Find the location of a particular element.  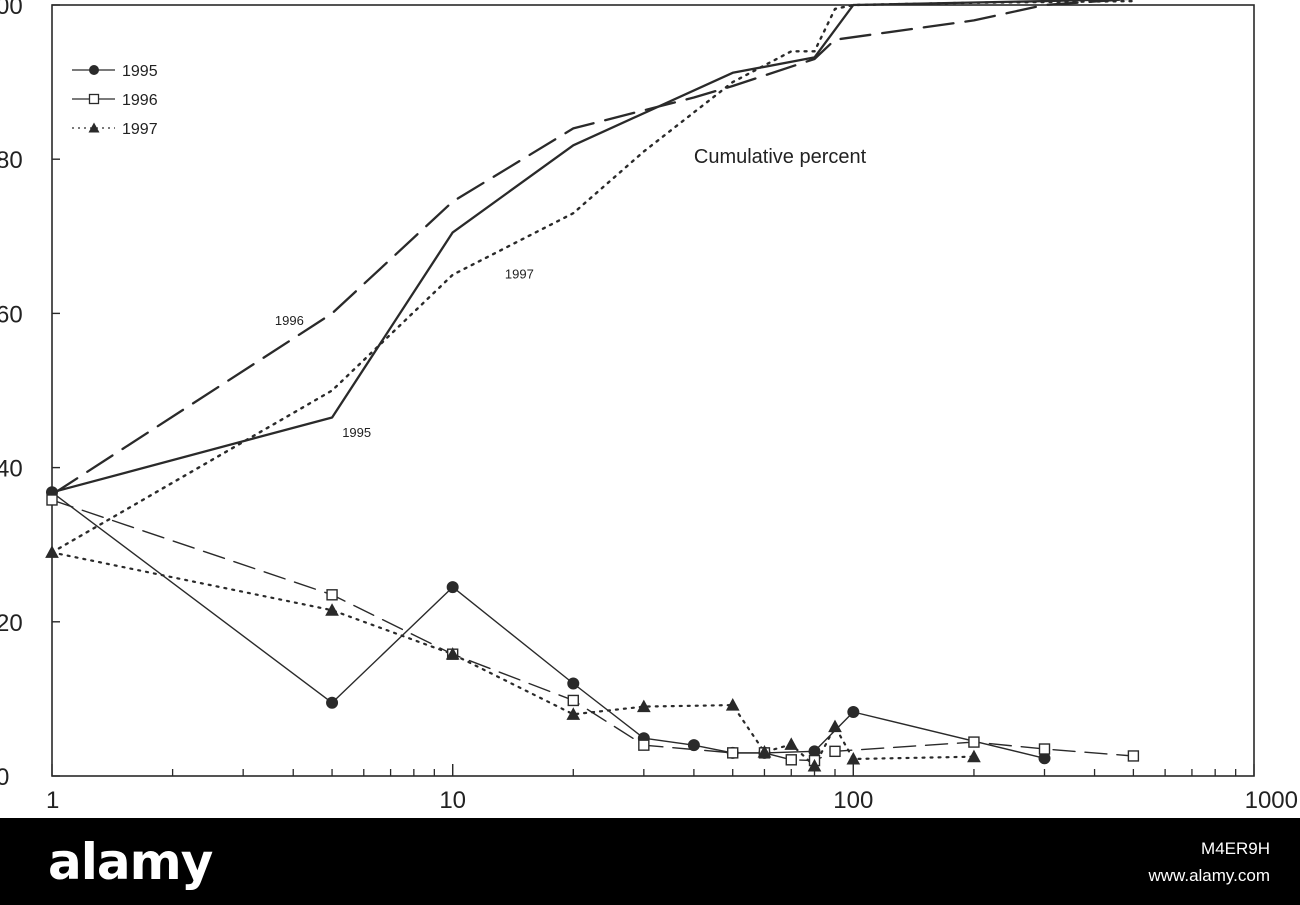

image-meta: M4ER9H www.alamy.com is located at coordinates (1209, 862).